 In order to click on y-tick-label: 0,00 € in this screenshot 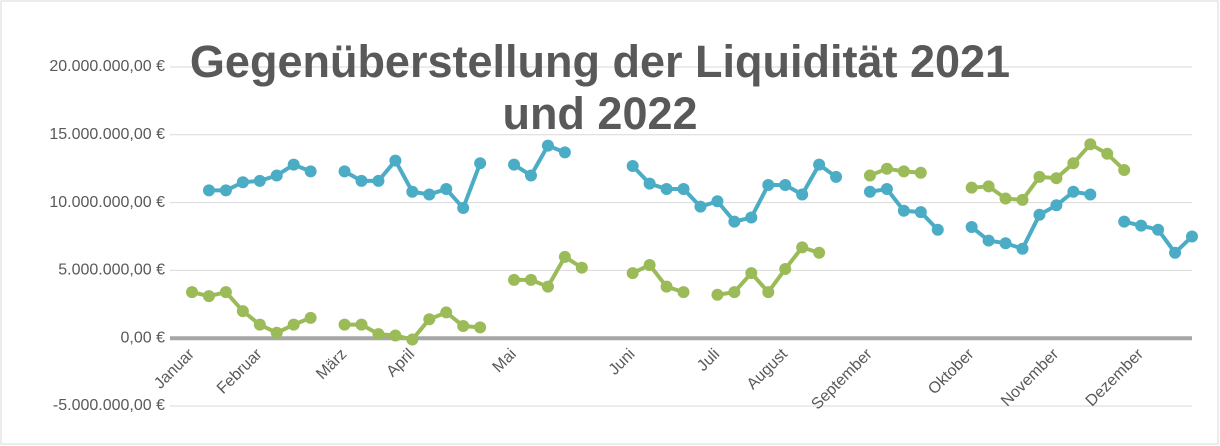, I will do `click(143, 337)`.